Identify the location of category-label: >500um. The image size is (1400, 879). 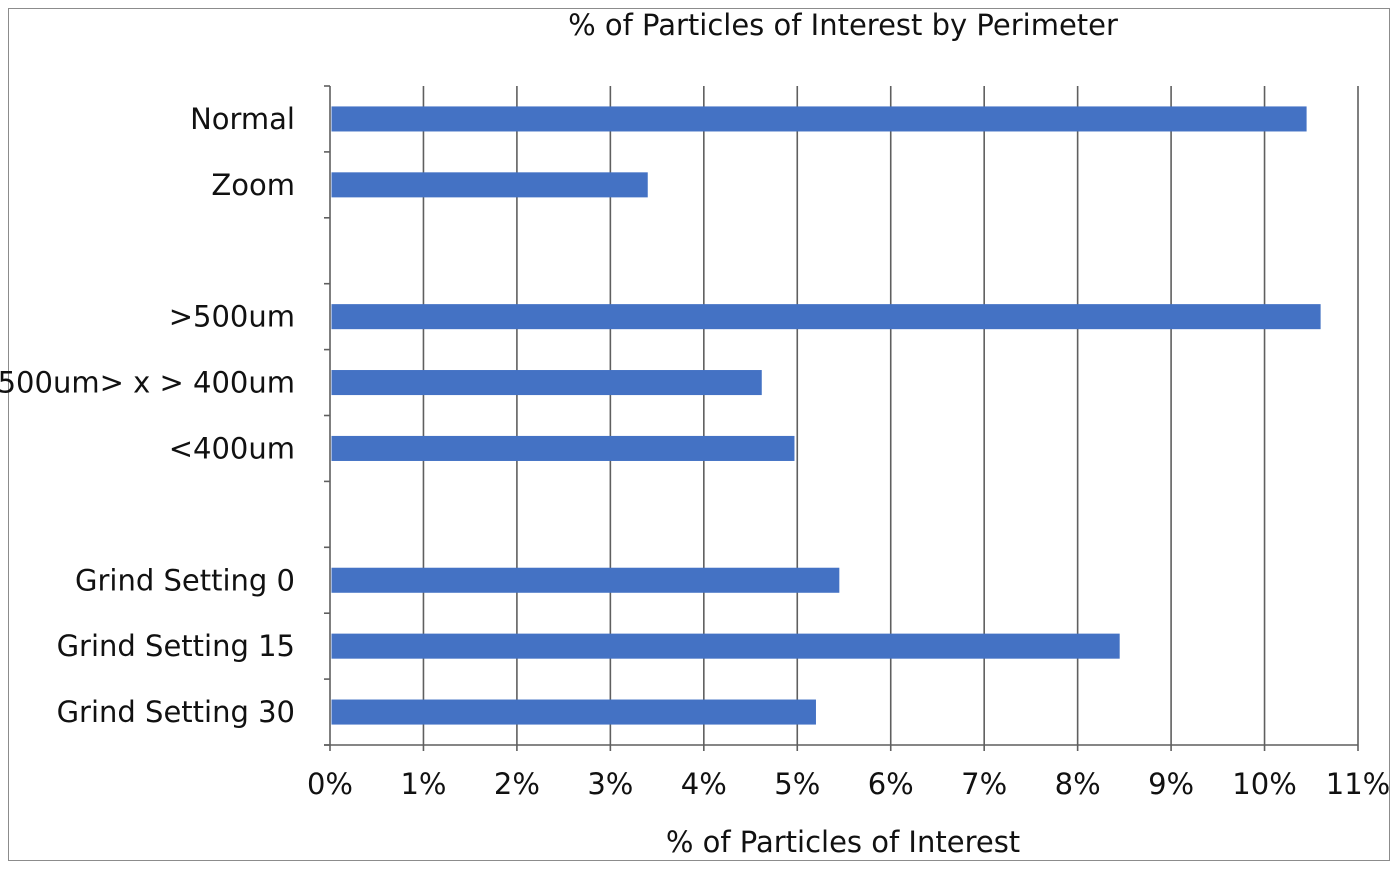
(232, 317).